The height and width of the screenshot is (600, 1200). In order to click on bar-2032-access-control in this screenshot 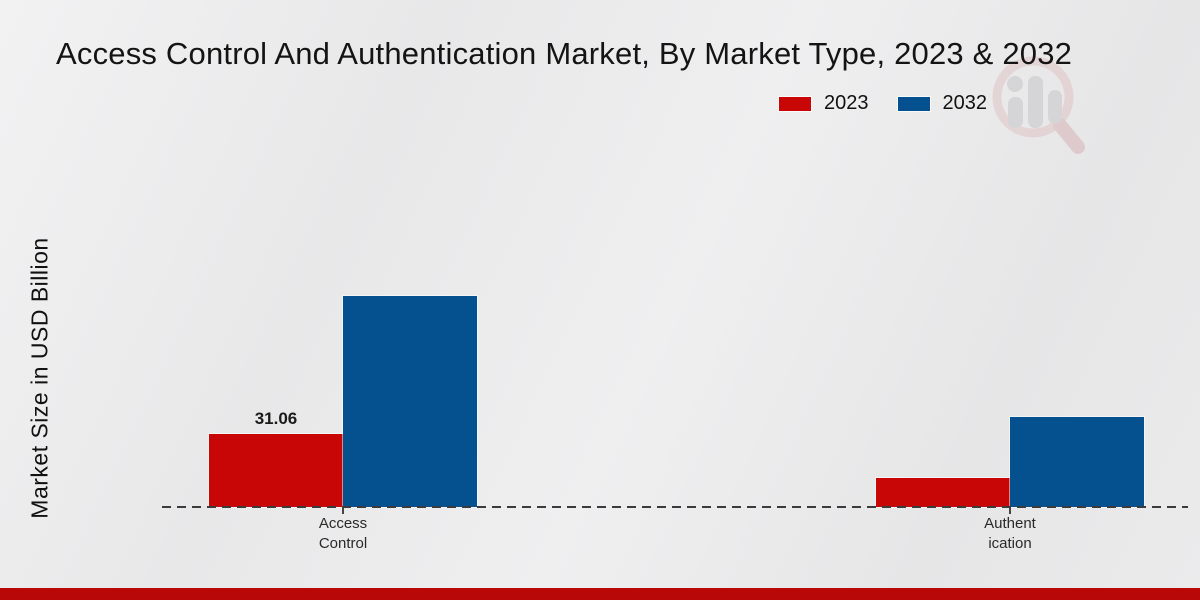, I will do `click(410, 401)`.